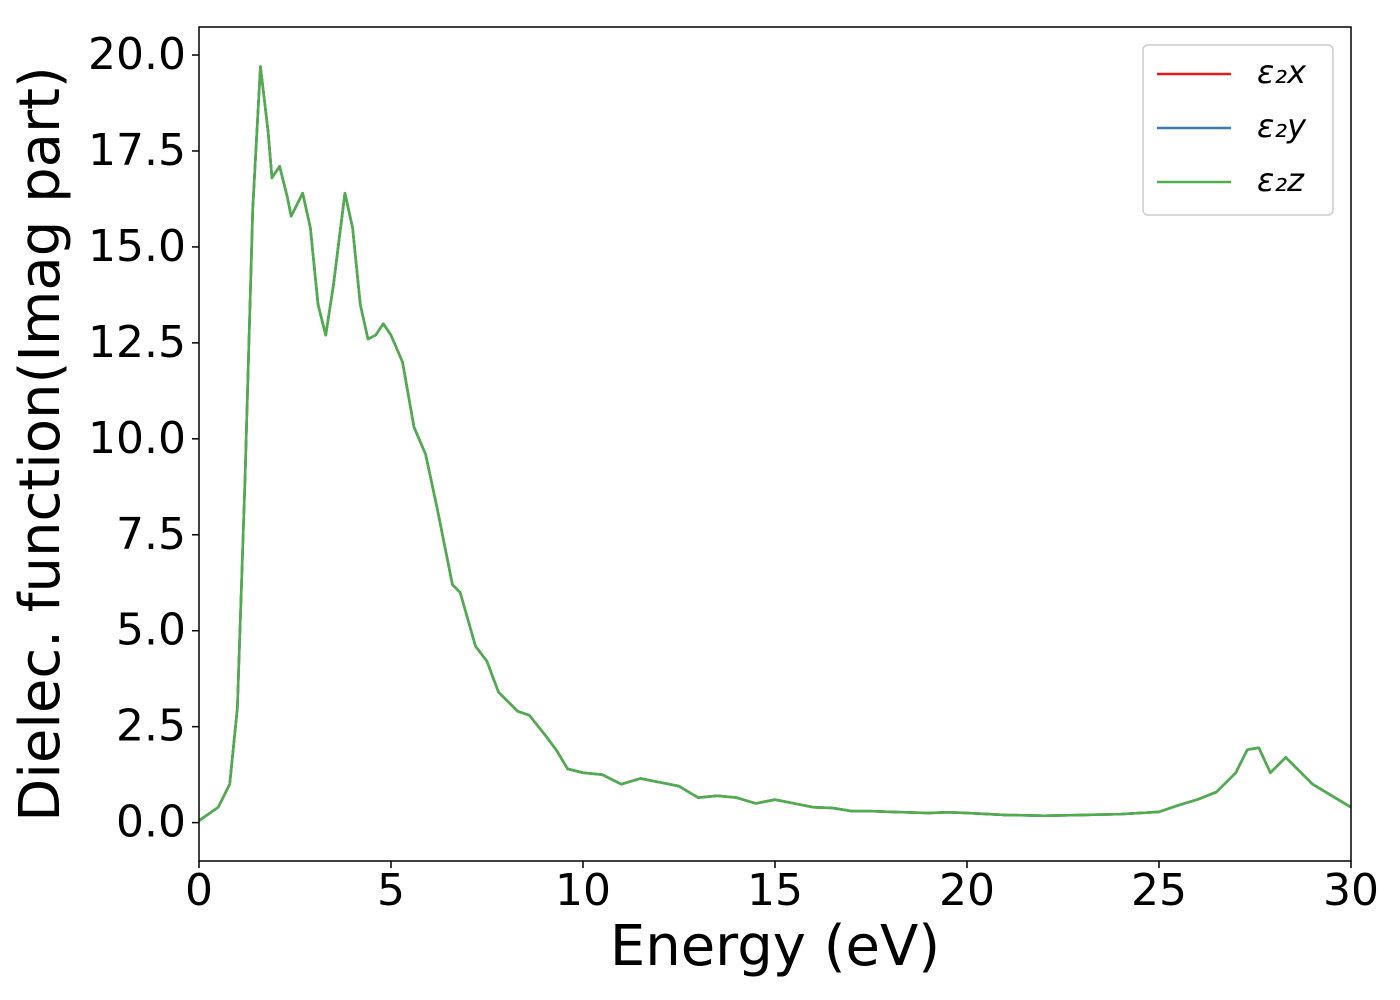 The width and height of the screenshot is (1400, 1000). Describe the element at coordinates (137, 246) in the screenshot. I see `y-tick-label: 15.0` at that location.